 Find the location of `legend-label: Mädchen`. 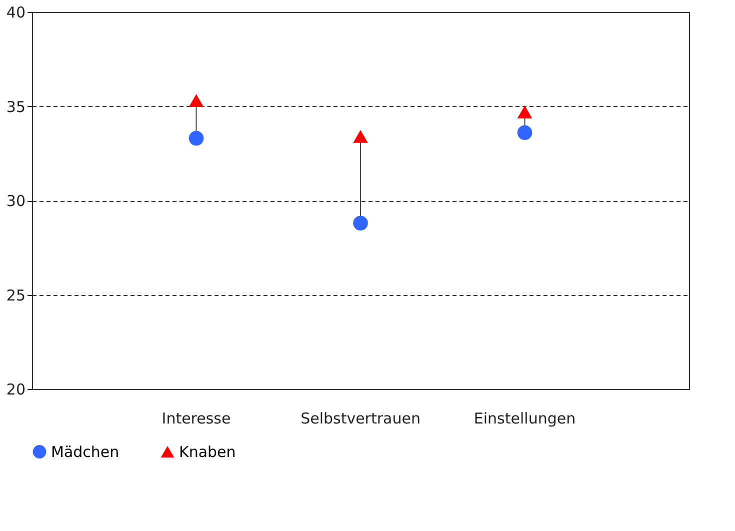

legend-label: Mädchen is located at coordinates (85, 451).